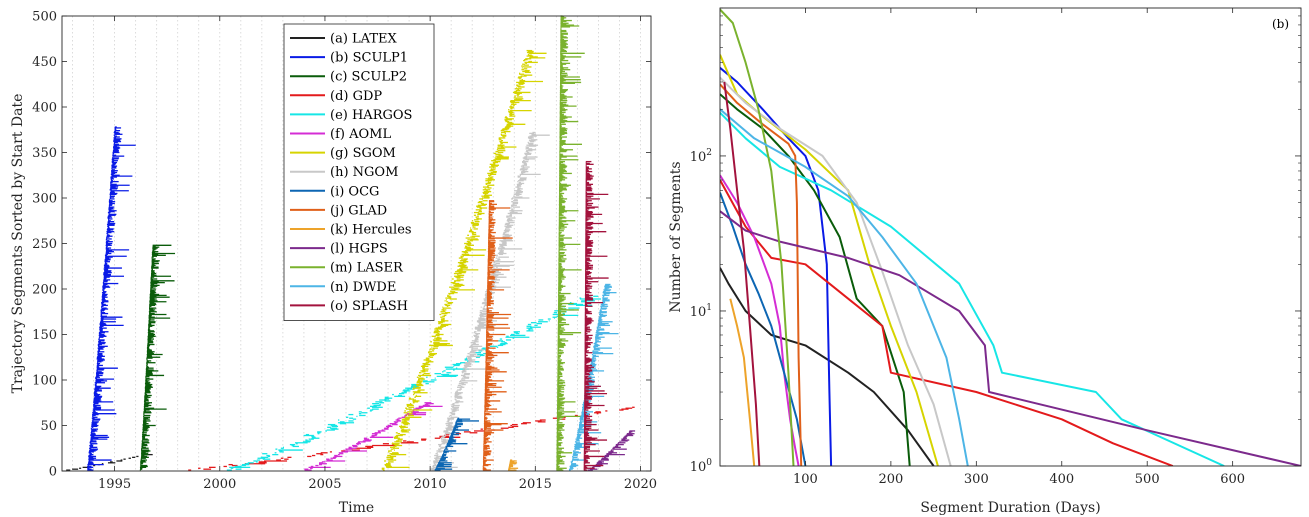  Describe the element at coordinates (44, 290) in the screenshot. I see `left-y-tick-label: 200` at that location.